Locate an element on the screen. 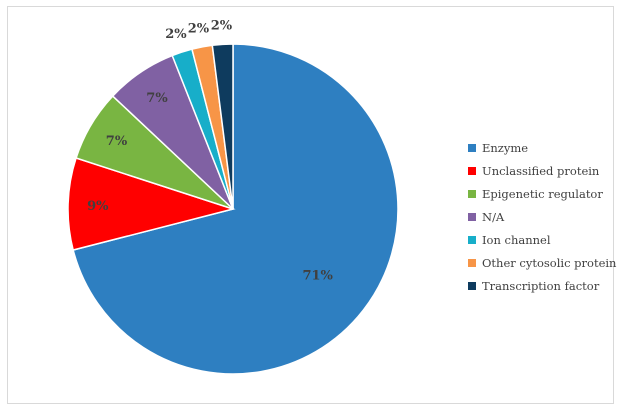 The image size is (623, 412). legend-label: Unclassified protein is located at coordinates (541, 170).